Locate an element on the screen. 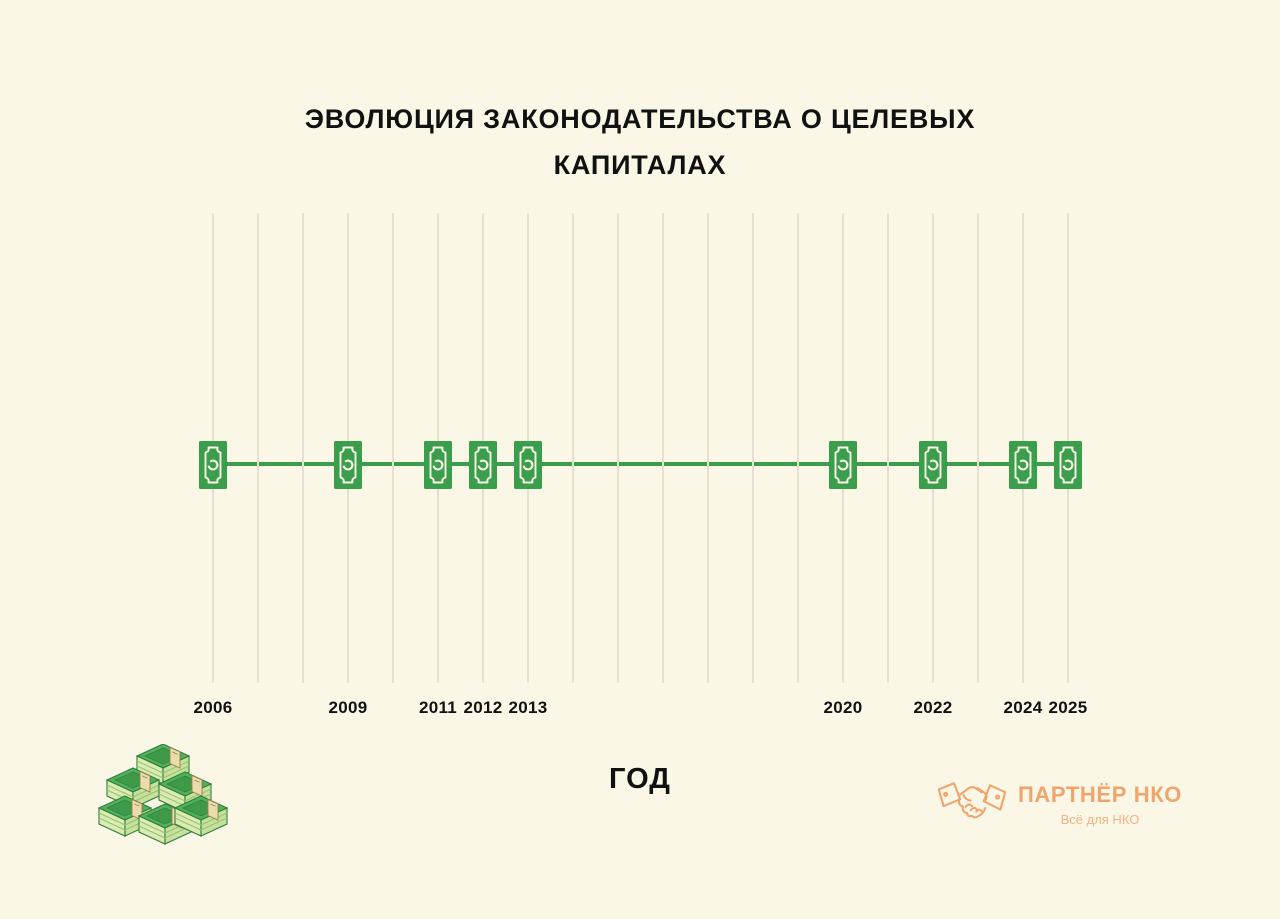  year-tick-label-2012: 2012 is located at coordinates (483, 707).